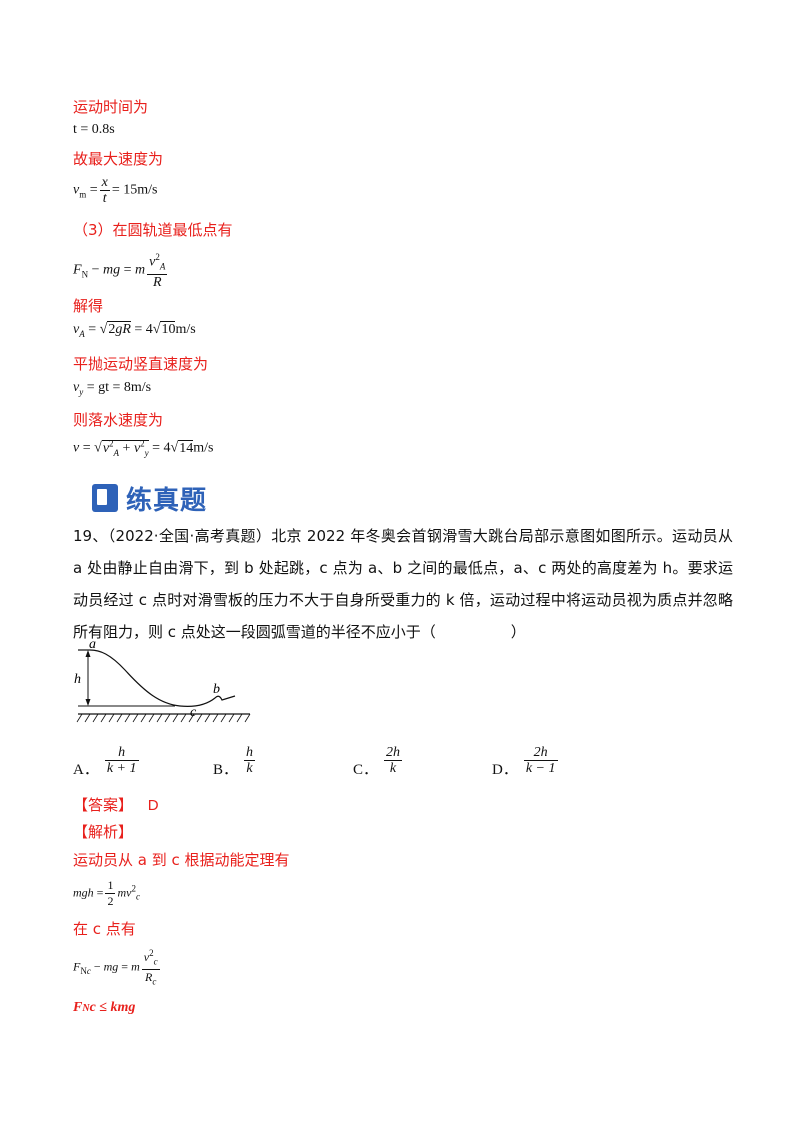 Image resolution: width=800 pixels, height=1132 pixels. I want to click on section-title: 练真题, so click(167, 500).